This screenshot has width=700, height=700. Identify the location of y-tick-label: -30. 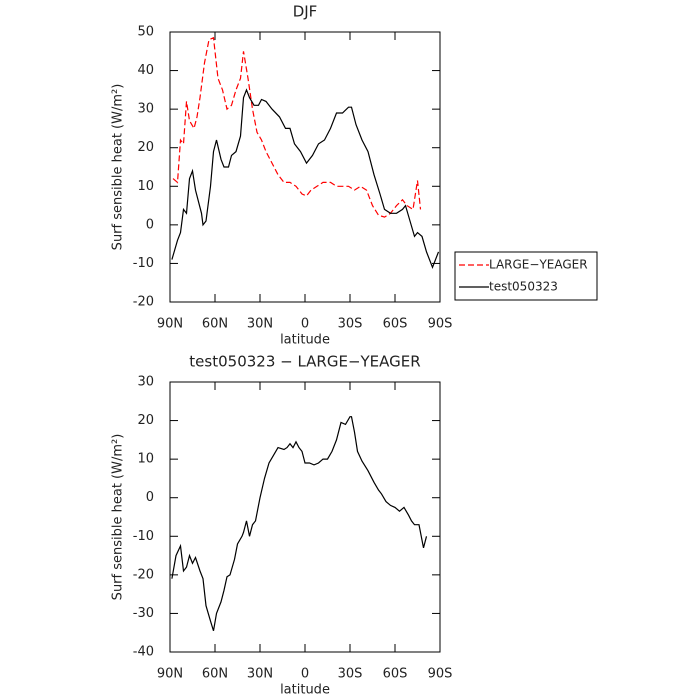
(143, 613).